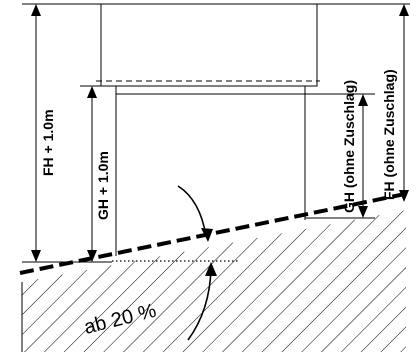 Image resolution: width=420 pixels, height=352 pixels. I want to click on gh-no-surcharge-label: GH (ohne Zuschlag), so click(349, 146).